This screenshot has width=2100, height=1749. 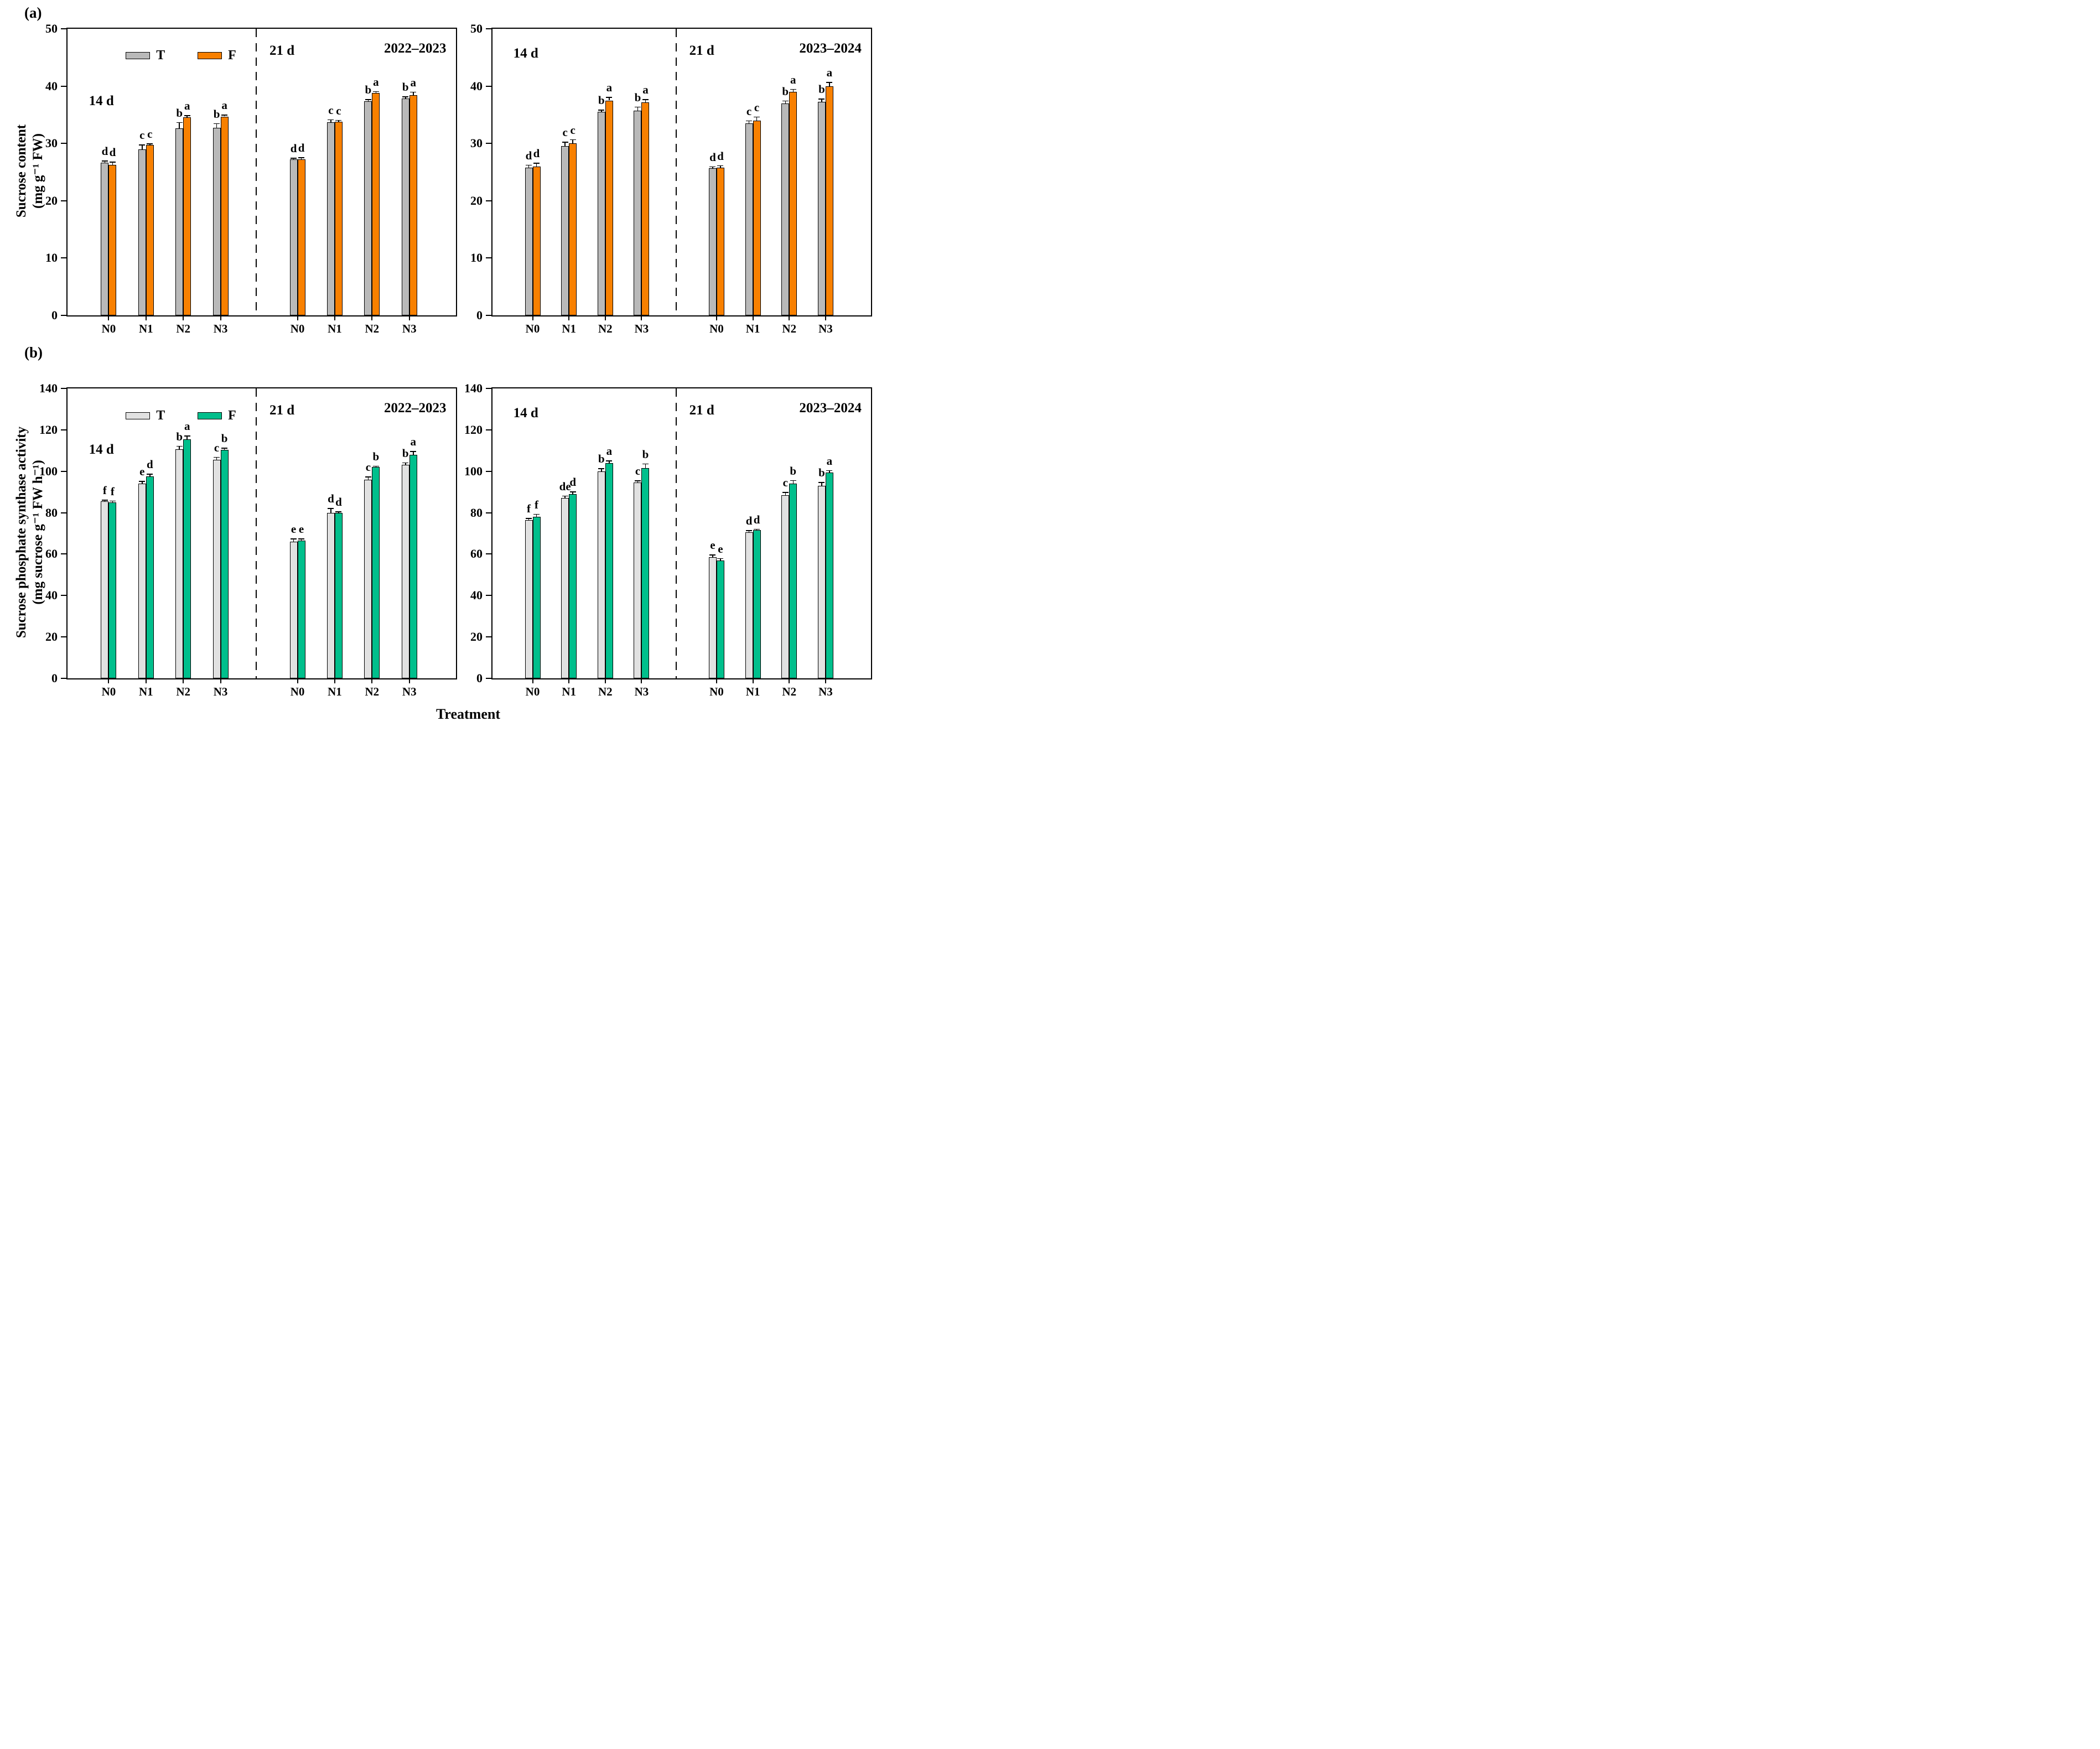 I want to click on sig-letter: d, so click(x=149, y=464).